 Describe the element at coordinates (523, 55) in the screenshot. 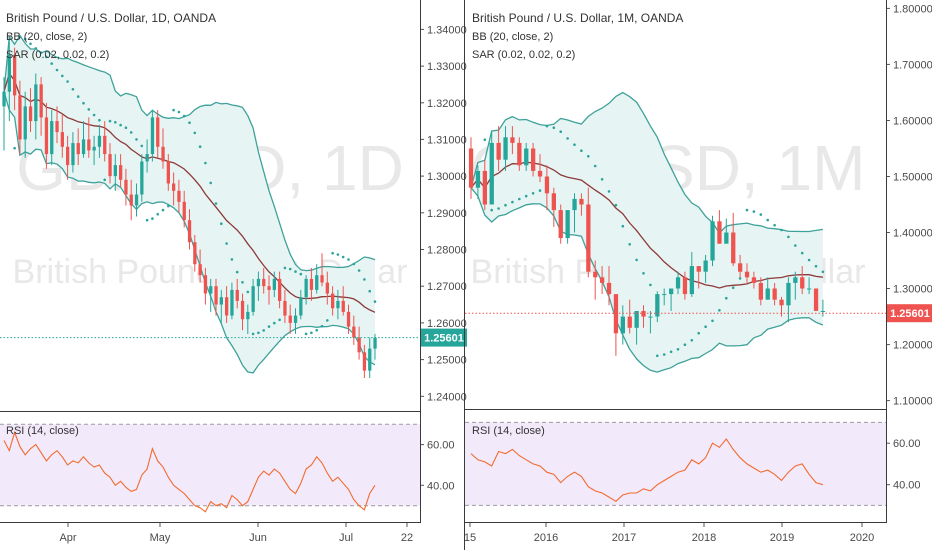

I see `monthly-indicator-sar: SAR (0.02, 0.02, 0.2)` at that location.